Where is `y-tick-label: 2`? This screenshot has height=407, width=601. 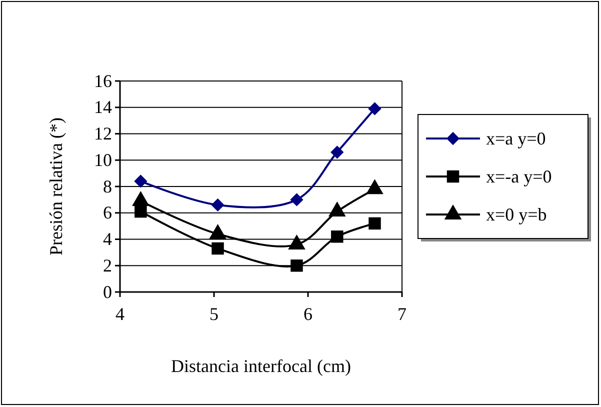 y-tick-label: 2 is located at coordinates (107, 265).